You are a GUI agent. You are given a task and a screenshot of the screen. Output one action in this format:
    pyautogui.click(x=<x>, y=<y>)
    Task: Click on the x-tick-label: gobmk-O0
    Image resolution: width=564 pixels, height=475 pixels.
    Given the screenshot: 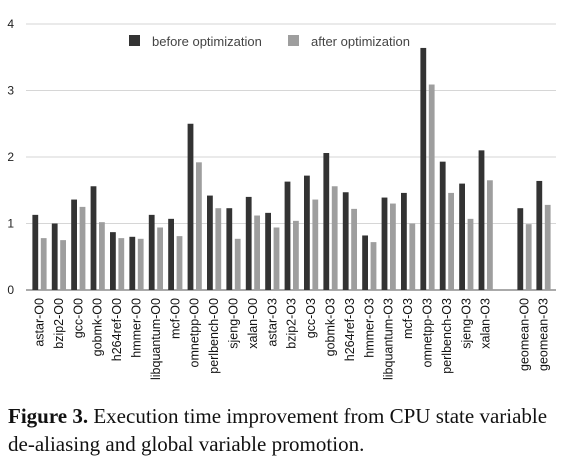 What is the action you would take?
    pyautogui.click(x=98, y=327)
    